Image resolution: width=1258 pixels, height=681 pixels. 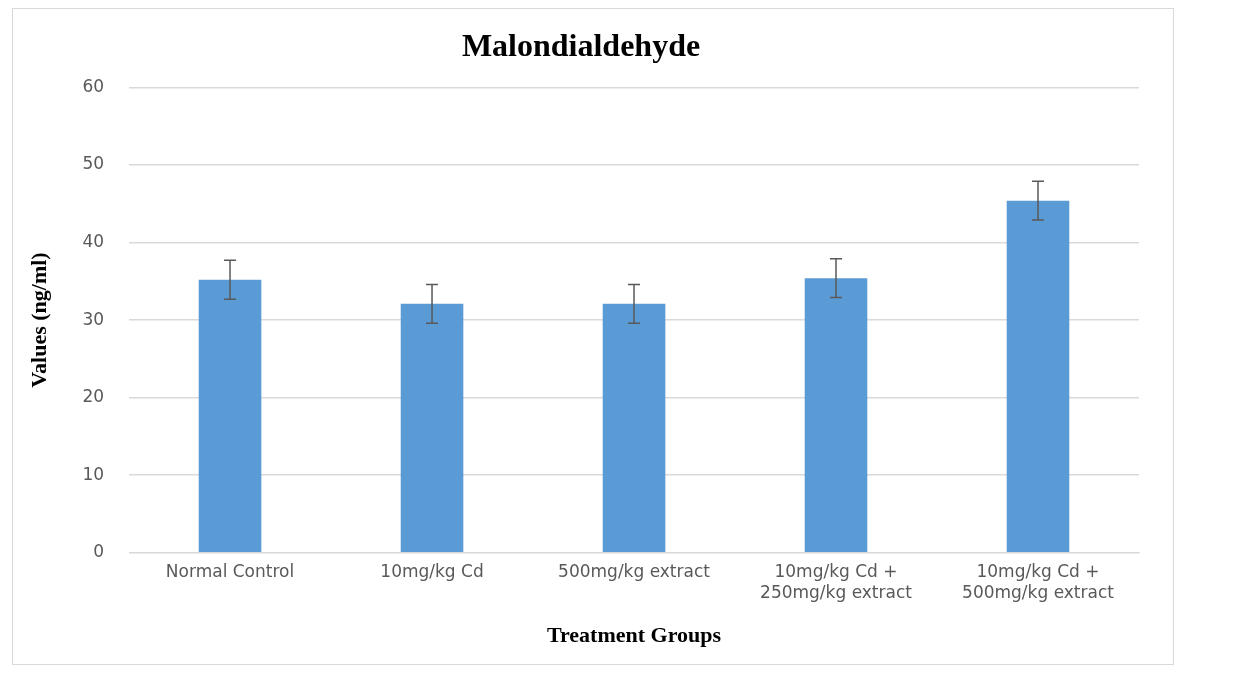 I want to click on x-tick-label: 10mg/kg Cd + 250mg/kg extract, so click(x=836, y=581).